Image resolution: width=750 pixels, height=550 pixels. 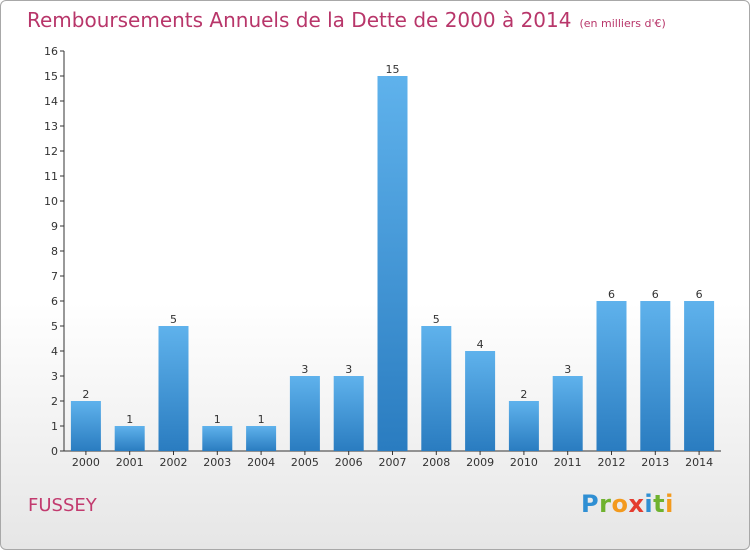 What do you see at coordinates (393, 69) in the screenshot?
I see `bar-value-label: 15` at bounding box center [393, 69].